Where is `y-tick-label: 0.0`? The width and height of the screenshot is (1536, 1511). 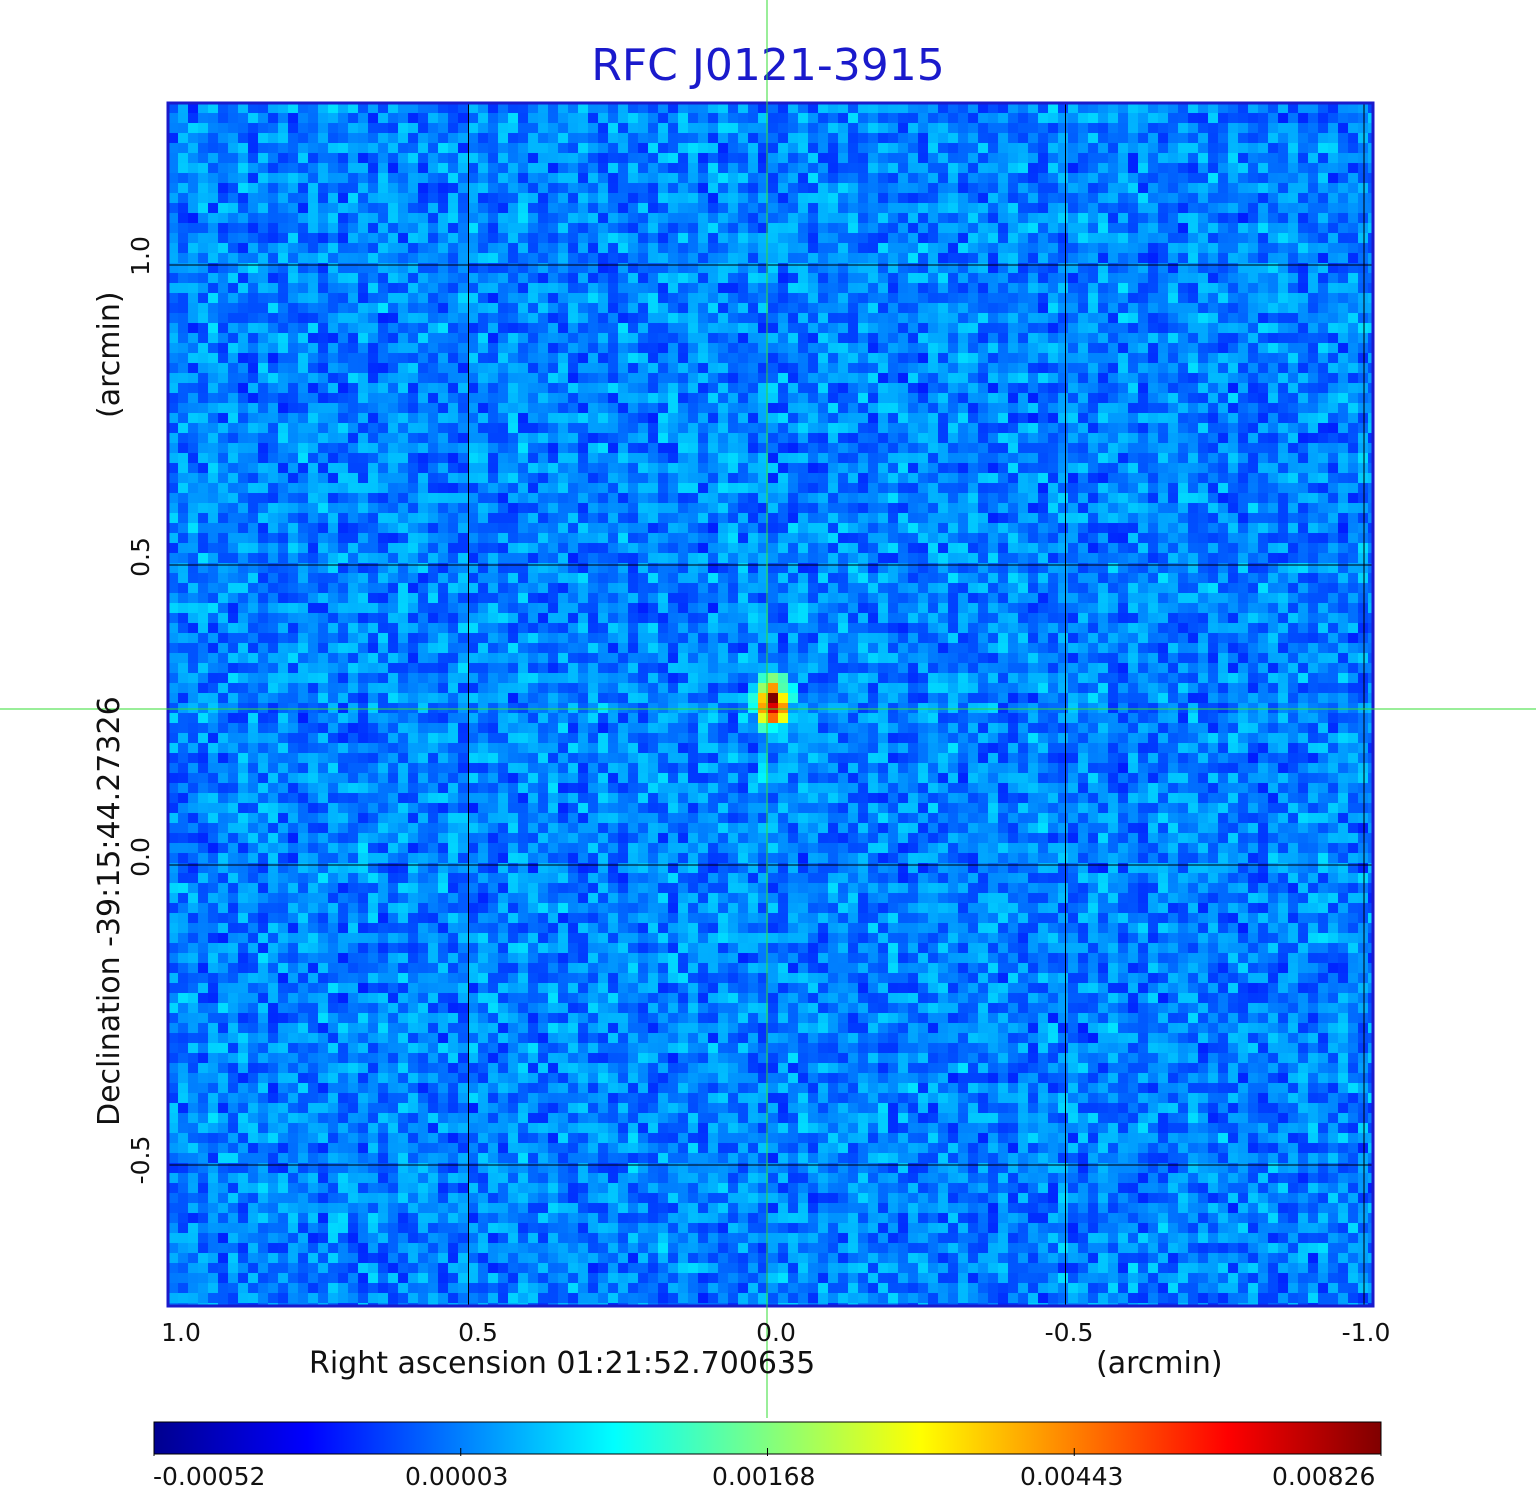 y-tick-label: 0.0 is located at coordinates (140, 857).